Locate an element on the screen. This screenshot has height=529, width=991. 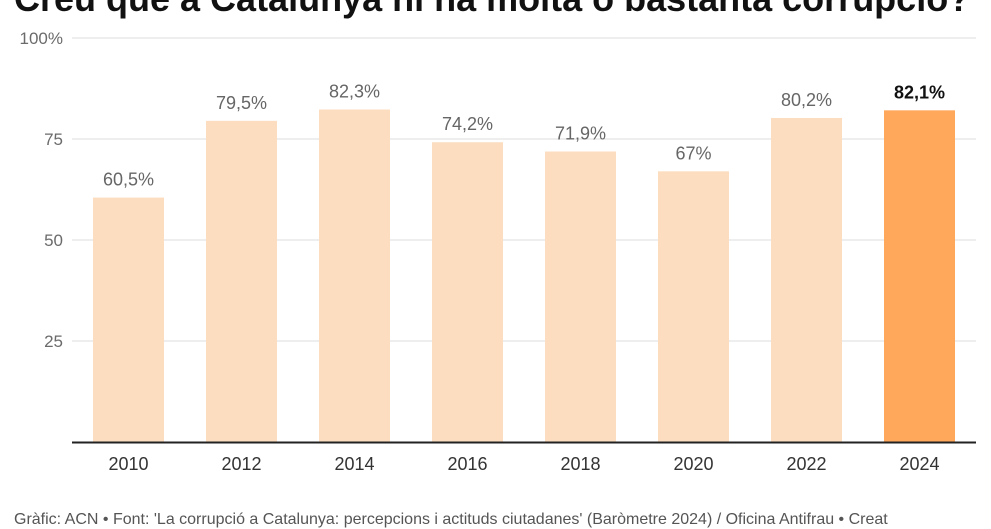
x-tick-label-2010: 2010 is located at coordinates (128, 464).